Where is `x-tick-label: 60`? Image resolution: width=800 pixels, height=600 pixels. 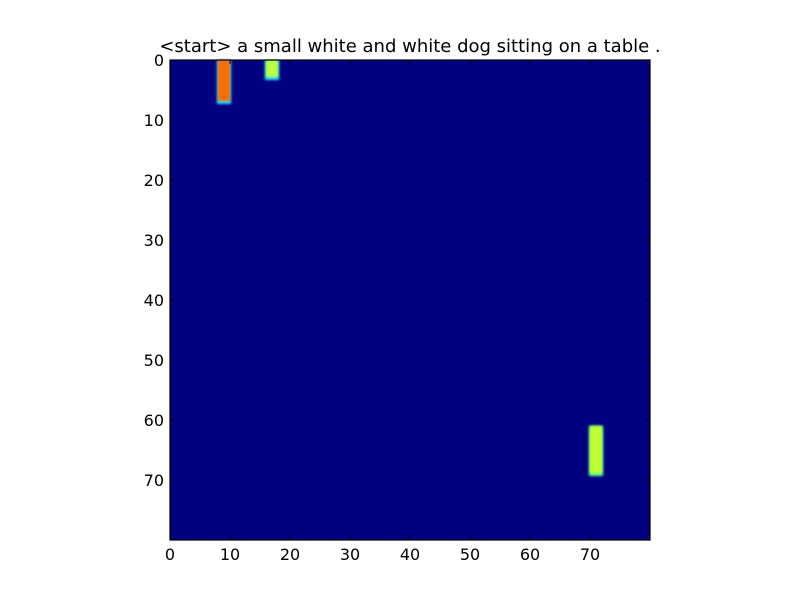
x-tick-label: 60 is located at coordinates (530, 554).